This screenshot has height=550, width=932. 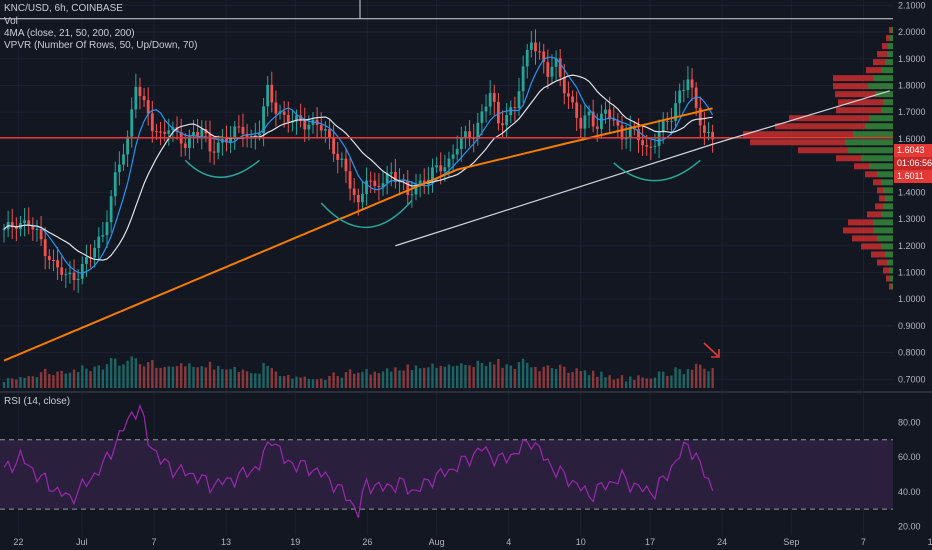 What do you see at coordinates (711, 349) in the screenshot?
I see `arrow-icon` at bounding box center [711, 349].